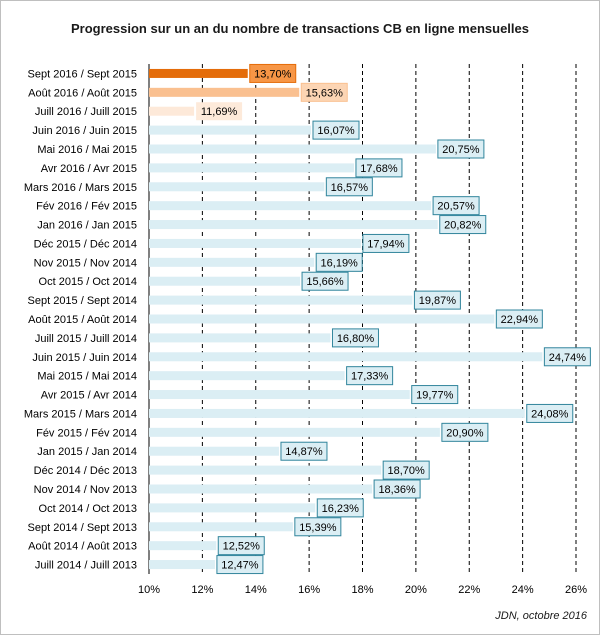 Image resolution: width=600 pixels, height=636 pixels. I want to click on value-label: 12,52%, so click(242, 547).